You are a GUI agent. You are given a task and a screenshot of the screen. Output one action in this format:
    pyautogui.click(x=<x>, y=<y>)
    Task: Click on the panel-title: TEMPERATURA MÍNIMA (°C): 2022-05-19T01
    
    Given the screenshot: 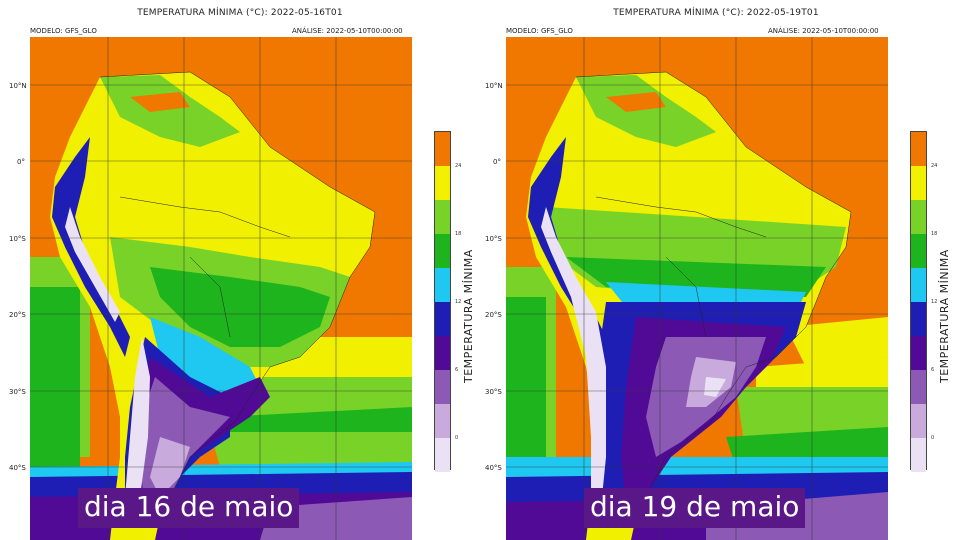 What is the action you would take?
    pyautogui.click(x=716, y=13)
    